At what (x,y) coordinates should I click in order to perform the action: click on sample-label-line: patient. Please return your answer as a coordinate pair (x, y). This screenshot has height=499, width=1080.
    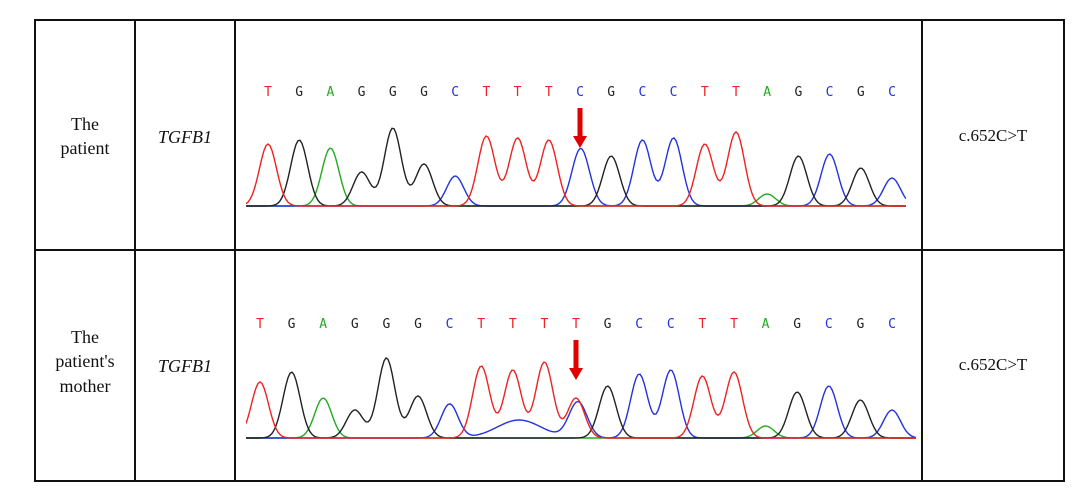
    Looking at the image, I should click on (85, 148).